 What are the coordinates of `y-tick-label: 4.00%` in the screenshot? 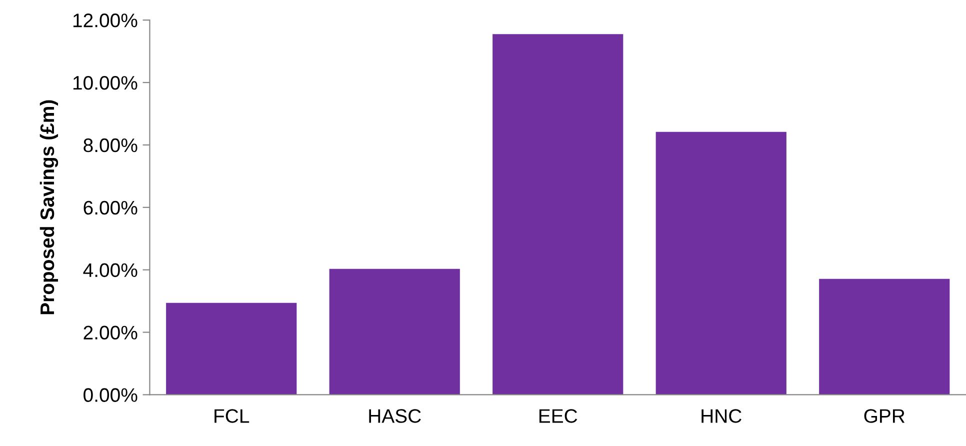 It's located at (110, 270).